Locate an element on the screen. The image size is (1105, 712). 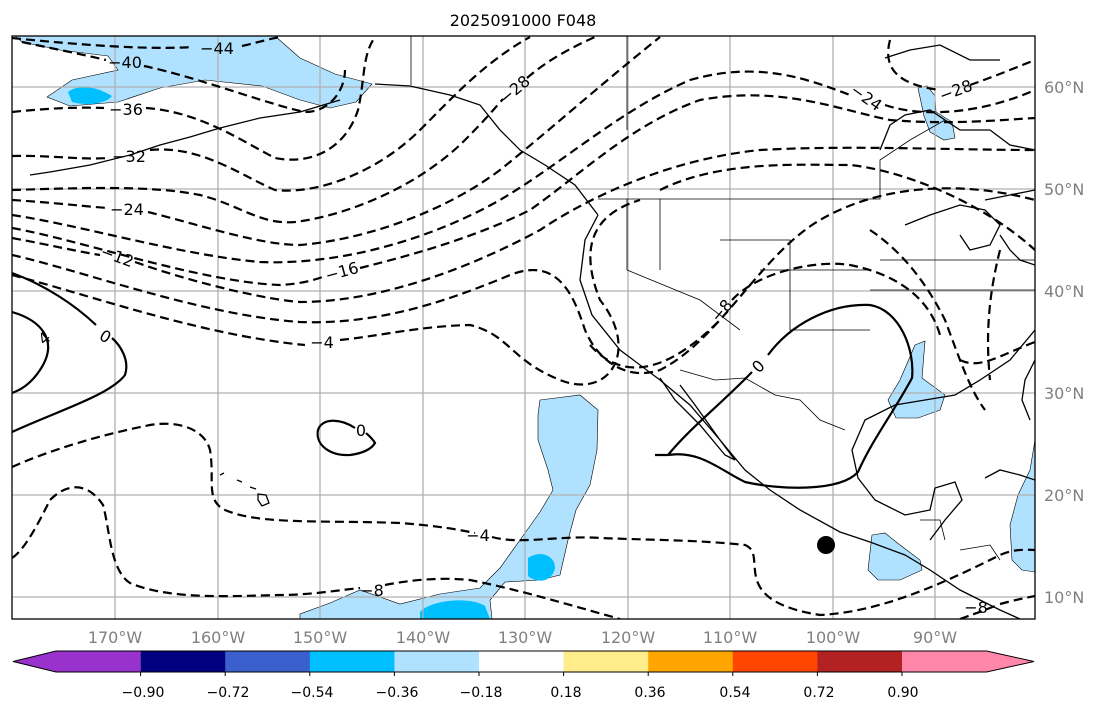
storm-center-marker is located at coordinates (826, 545).